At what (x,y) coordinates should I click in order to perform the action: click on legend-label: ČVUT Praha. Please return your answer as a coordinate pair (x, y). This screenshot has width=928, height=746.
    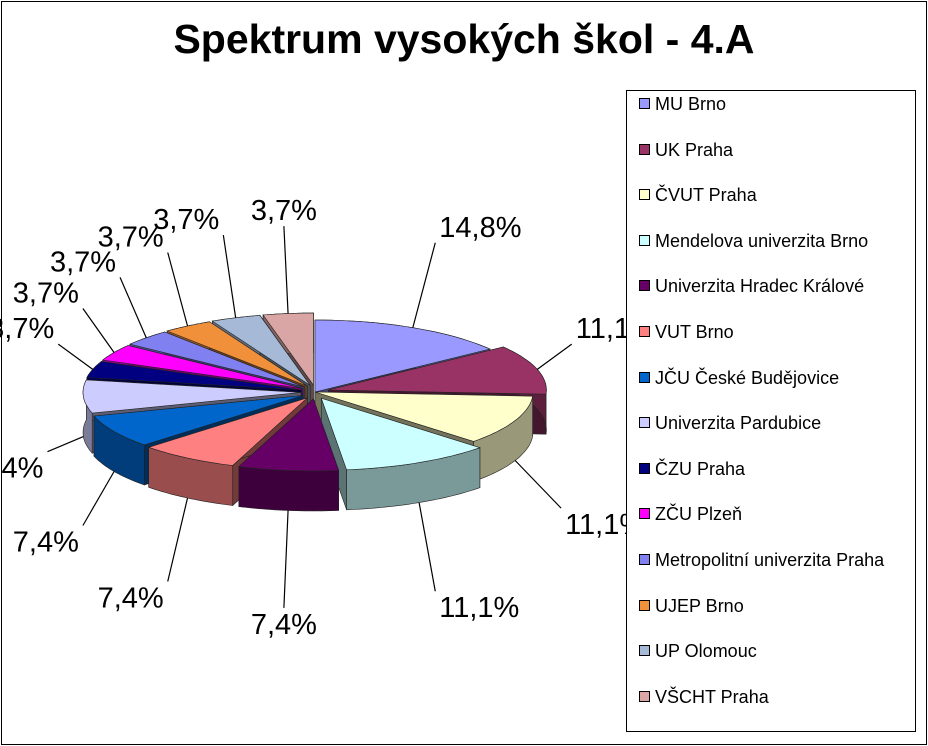
    Looking at the image, I should click on (706, 195).